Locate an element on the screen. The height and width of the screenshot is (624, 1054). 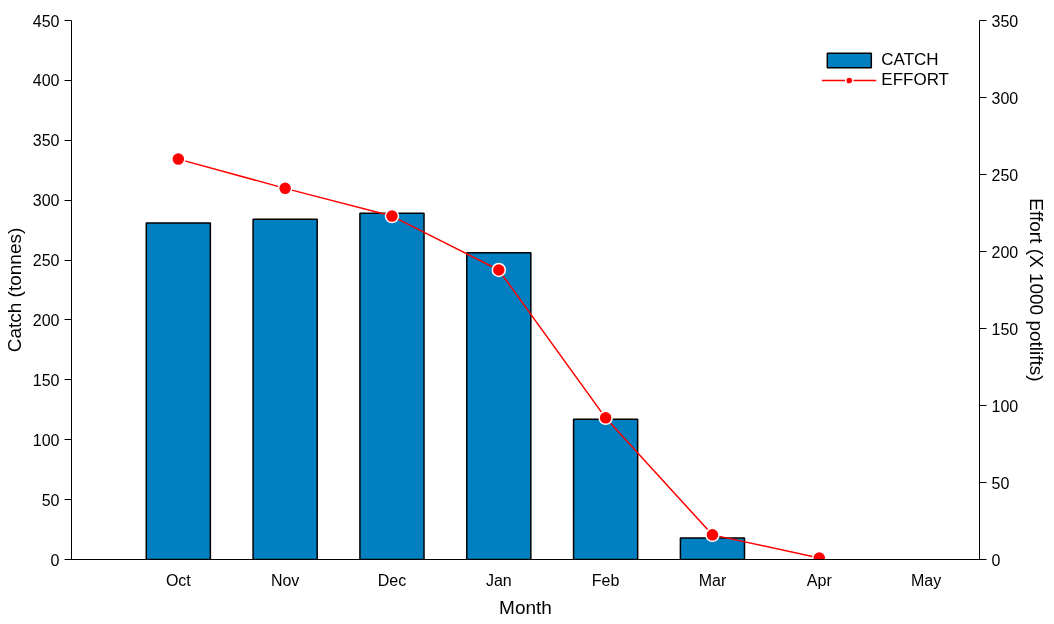
legend-label: CATCH is located at coordinates (910, 60).